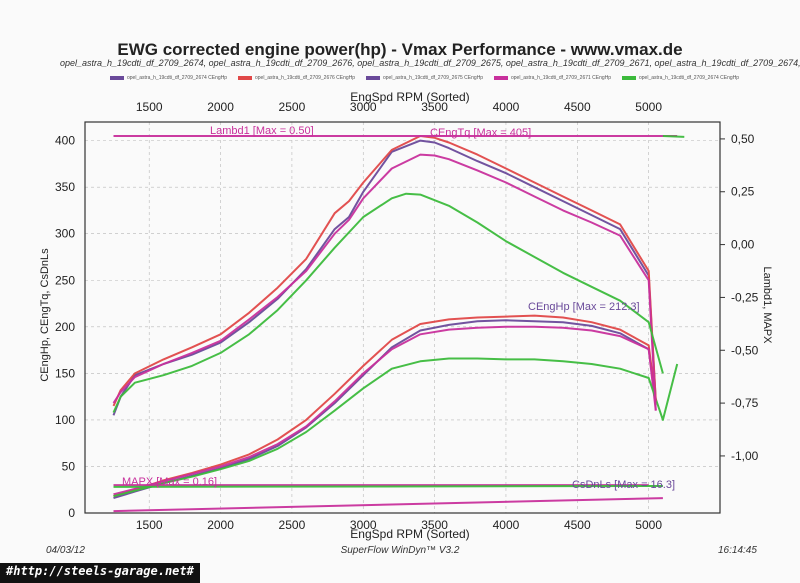  Describe the element at coordinates (65, 550) in the screenshot. I see `footer-date: 04/03/12` at that location.